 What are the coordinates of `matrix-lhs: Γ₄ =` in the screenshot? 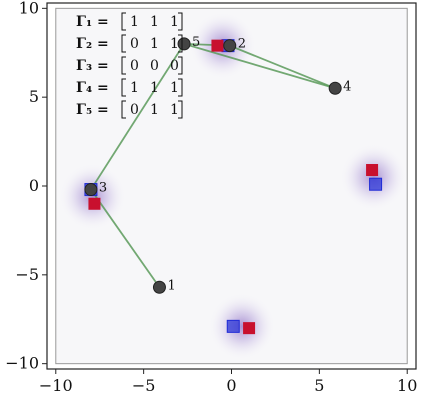 It's located at (92, 88).